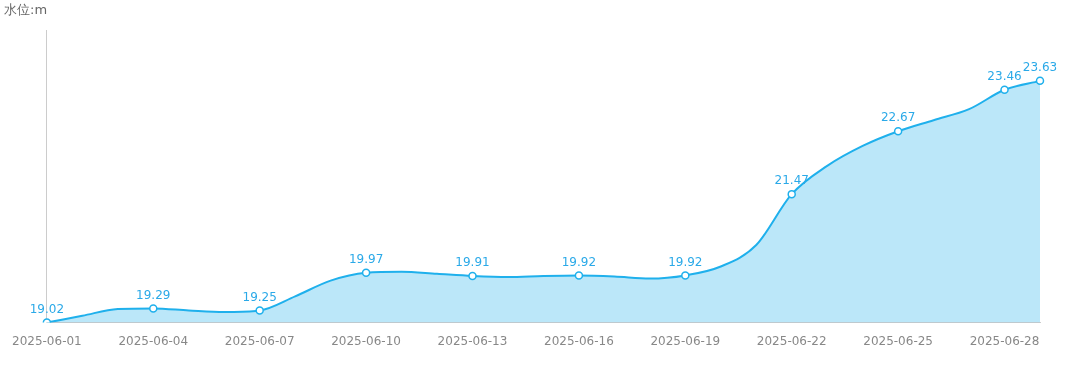 The image size is (1080, 369). Describe the element at coordinates (791, 180) in the screenshot. I see `data-label: 21.47` at that location.